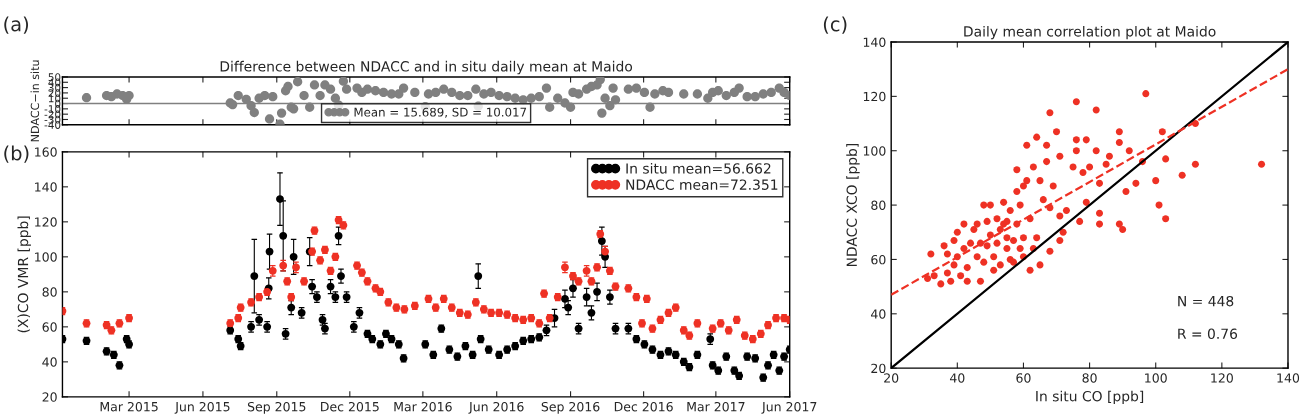 This screenshot has height=416, width=1301. Describe the element at coordinates (24, 274) in the screenshot. I see `y-axis-title: (X)CO VMR [ppb]` at that location.